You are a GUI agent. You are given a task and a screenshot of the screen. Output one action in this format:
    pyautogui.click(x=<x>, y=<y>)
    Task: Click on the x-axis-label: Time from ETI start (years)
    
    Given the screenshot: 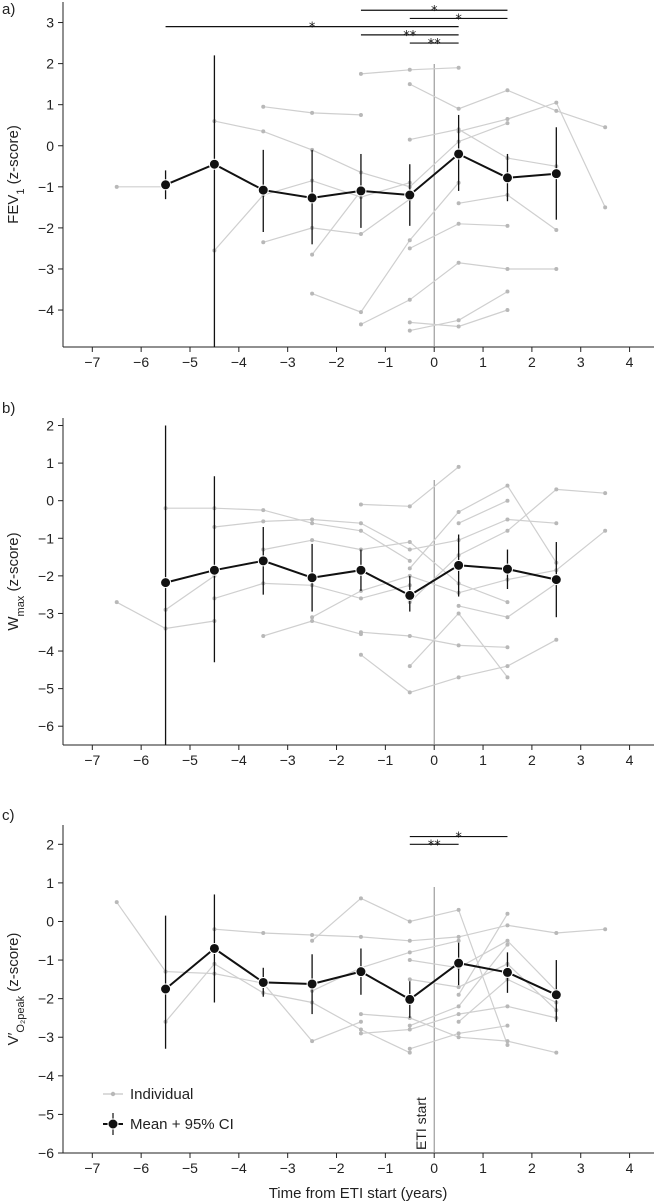 What is the action you would take?
    pyautogui.click(x=358, y=1193)
    